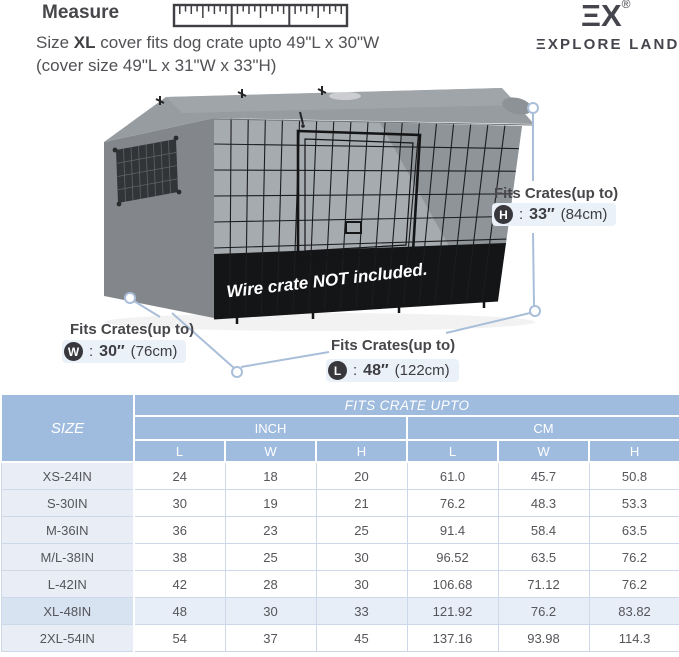 This screenshot has width=679, height=657. What do you see at coordinates (633, 503) in the screenshot?
I see `dimension-cell: 53.3` at bounding box center [633, 503].